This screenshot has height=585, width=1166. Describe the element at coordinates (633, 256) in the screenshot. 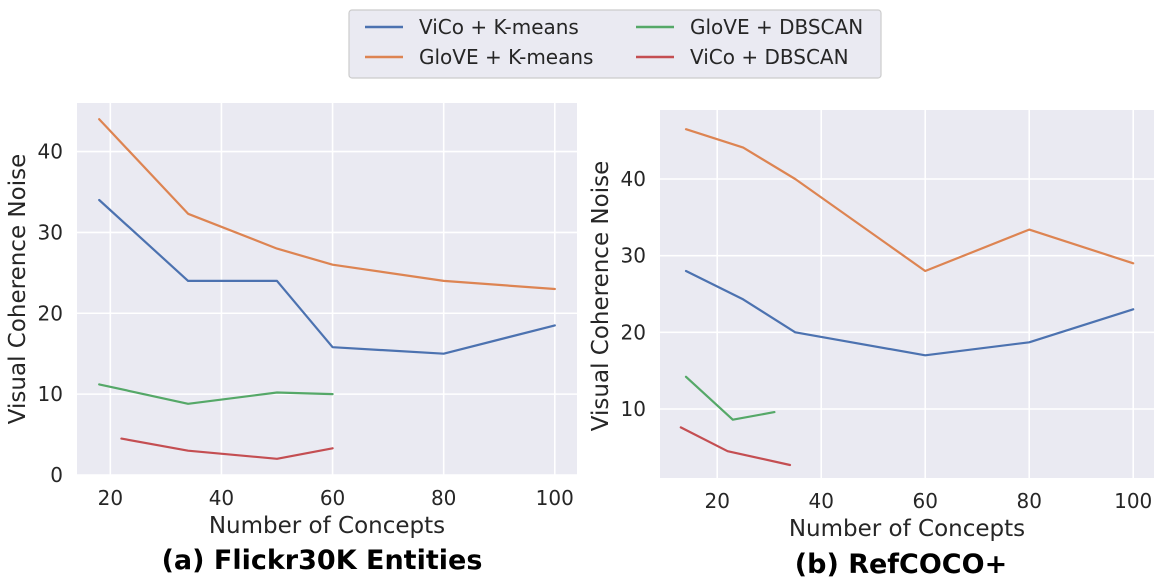

I see `y-tick-30-b: 30` at that location.